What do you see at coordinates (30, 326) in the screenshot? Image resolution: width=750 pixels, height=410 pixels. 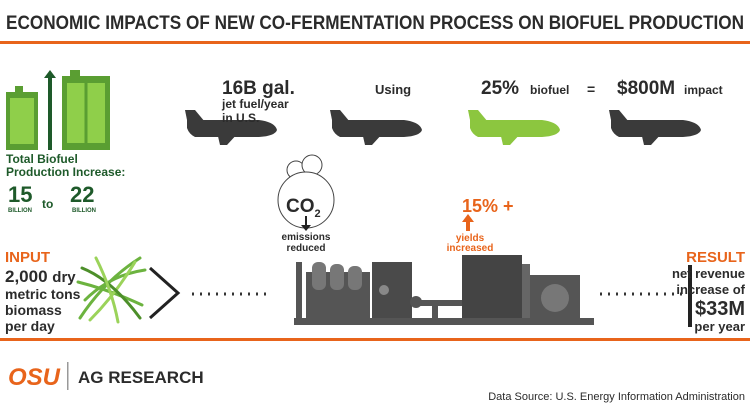 I see `input-line: per day` at bounding box center [30, 326].